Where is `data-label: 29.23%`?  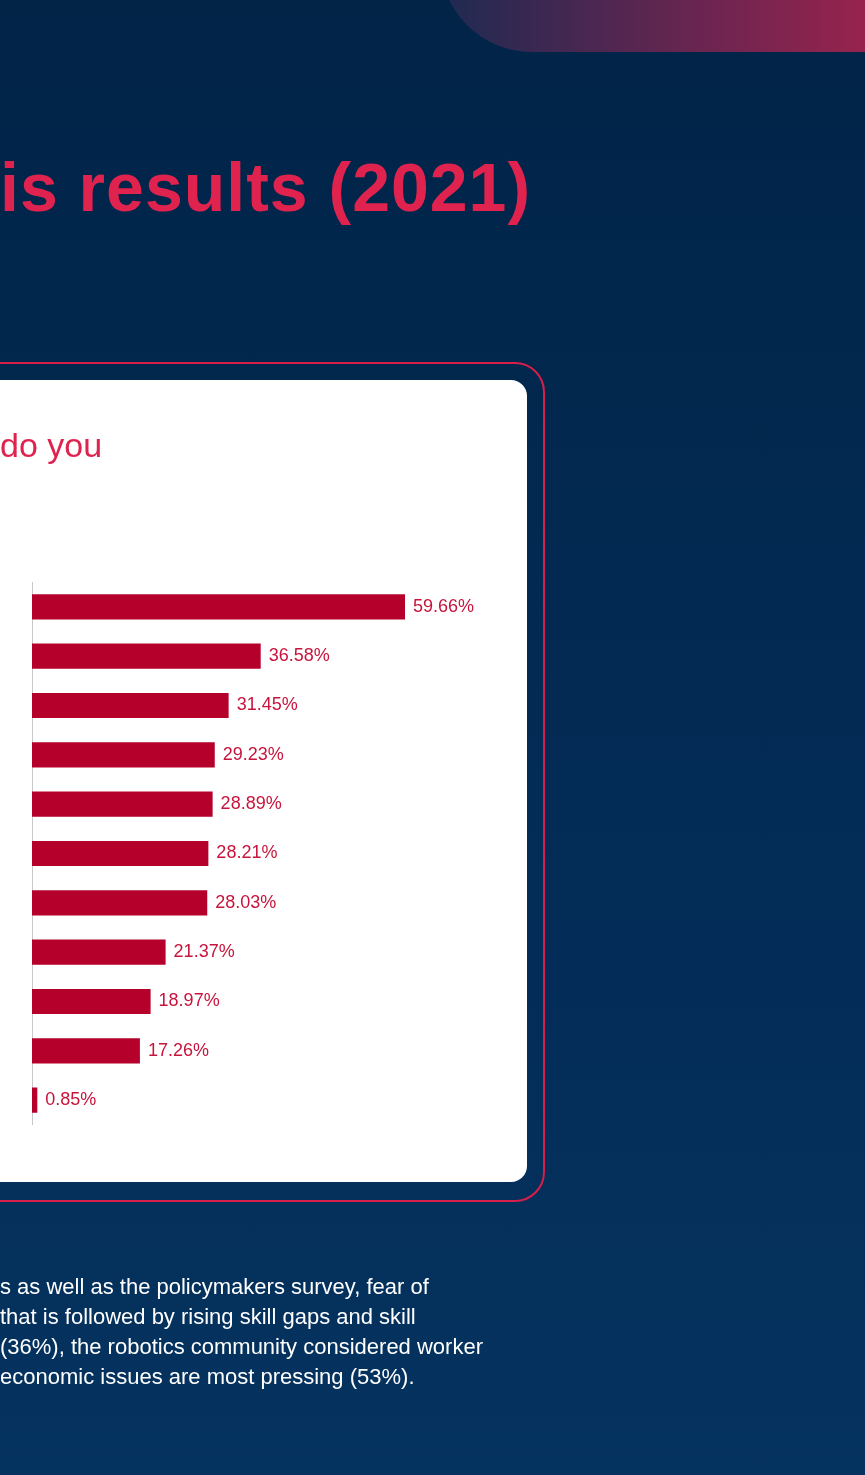 data-label: 29.23% is located at coordinates (253, 753).